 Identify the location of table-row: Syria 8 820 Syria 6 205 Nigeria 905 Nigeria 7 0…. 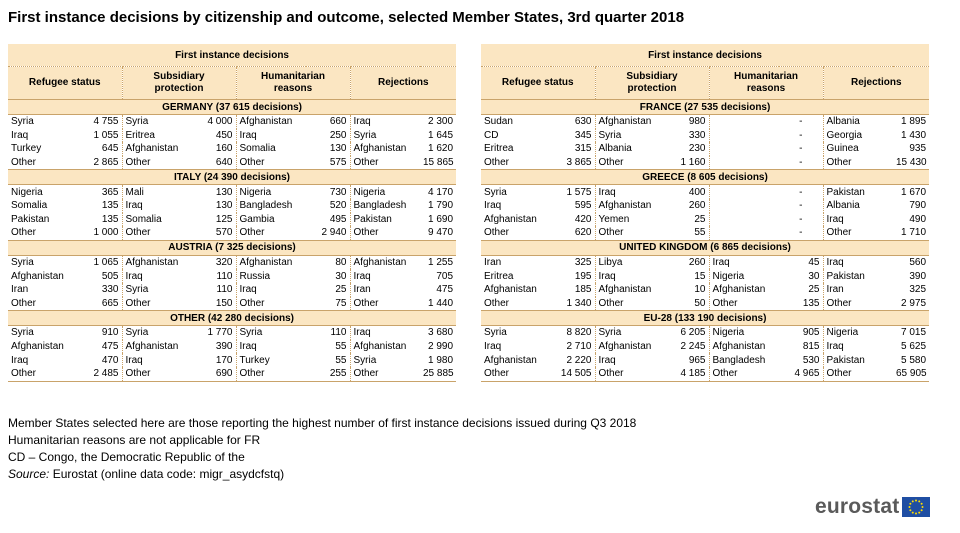
(705, 332).